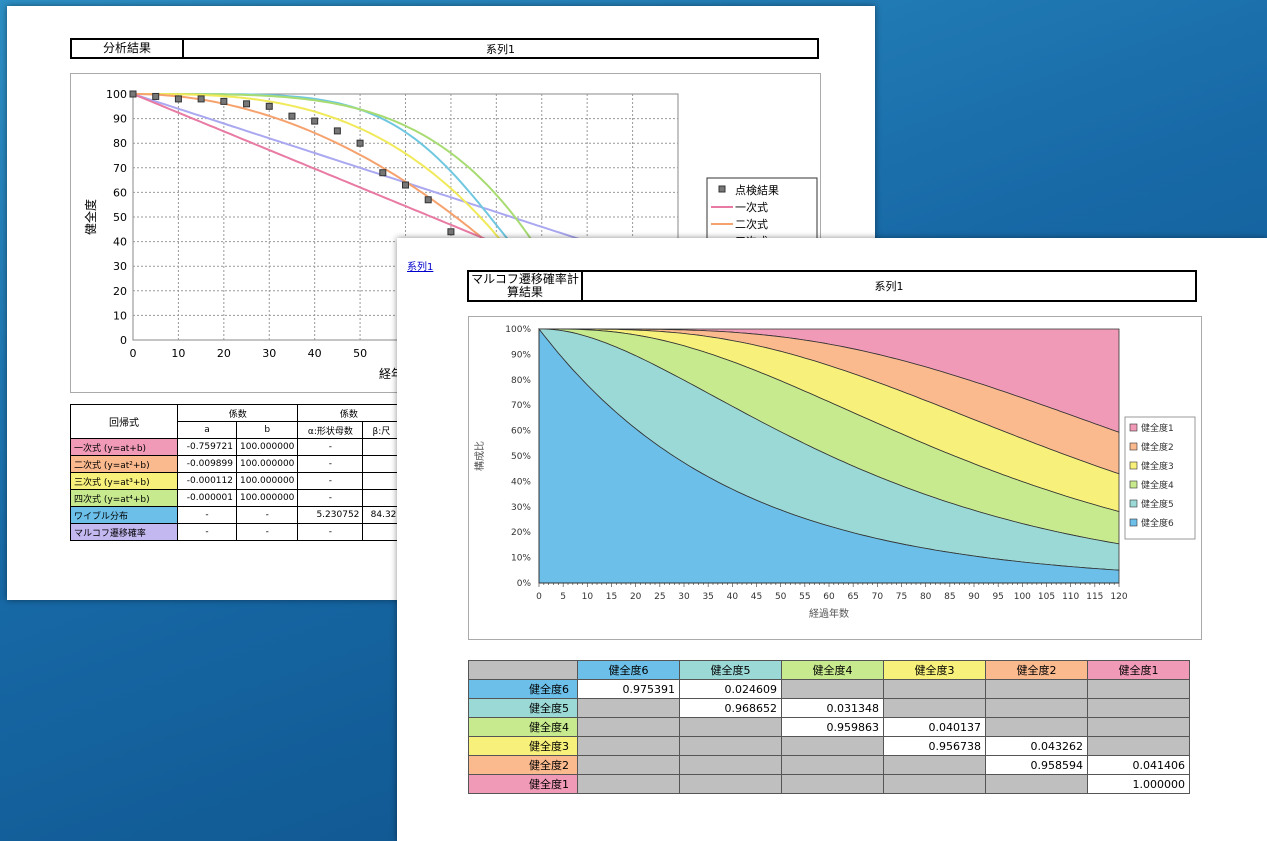 This screenshot has height=841, width=1267. Describe the element at coordinates (722, 189) in the screenshot. I see `legend-marker` at that location.